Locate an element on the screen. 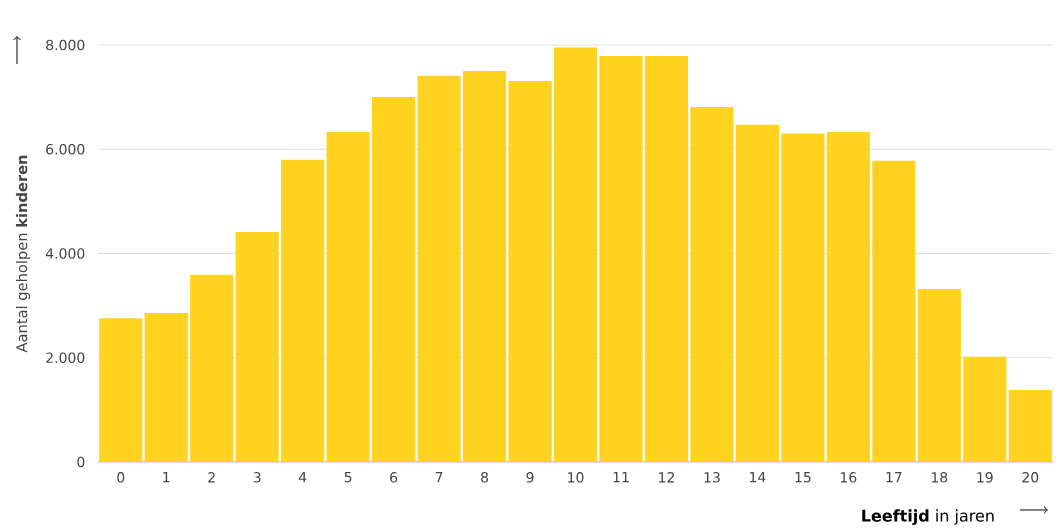 This screenshot has width=1060, height=530. x-tick-label: 13 is located at coordinates (712, 477).